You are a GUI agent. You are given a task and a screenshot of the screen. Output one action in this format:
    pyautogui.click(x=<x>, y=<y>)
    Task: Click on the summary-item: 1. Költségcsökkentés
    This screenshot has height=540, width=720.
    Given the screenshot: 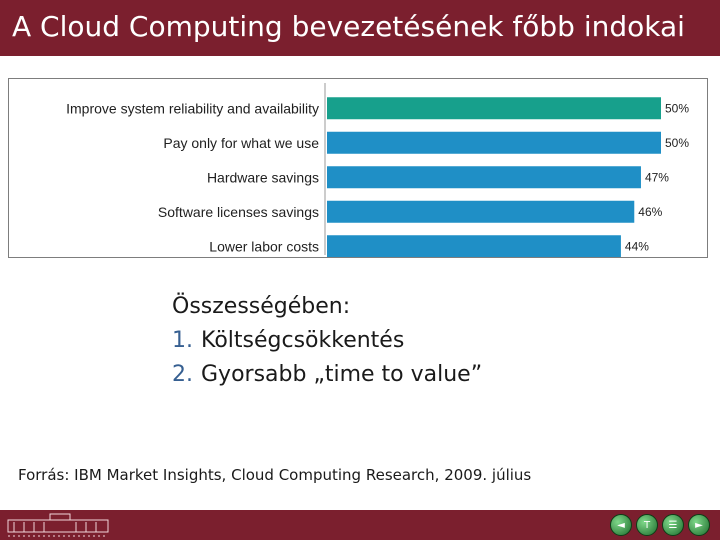 What is the action you would take?
    pyautogui.click(x=327, y=341)
    